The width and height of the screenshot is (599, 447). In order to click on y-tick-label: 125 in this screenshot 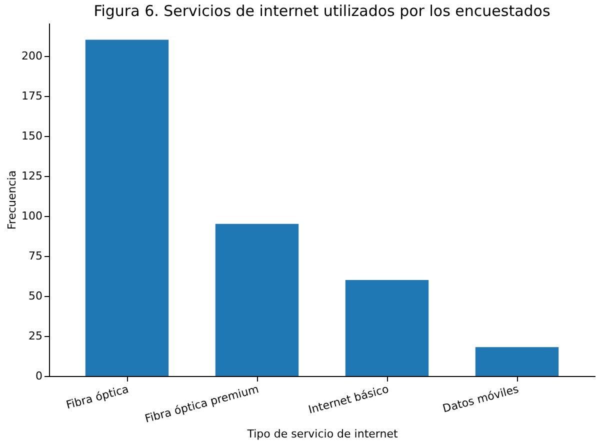, I will do `click(32, 175)`.